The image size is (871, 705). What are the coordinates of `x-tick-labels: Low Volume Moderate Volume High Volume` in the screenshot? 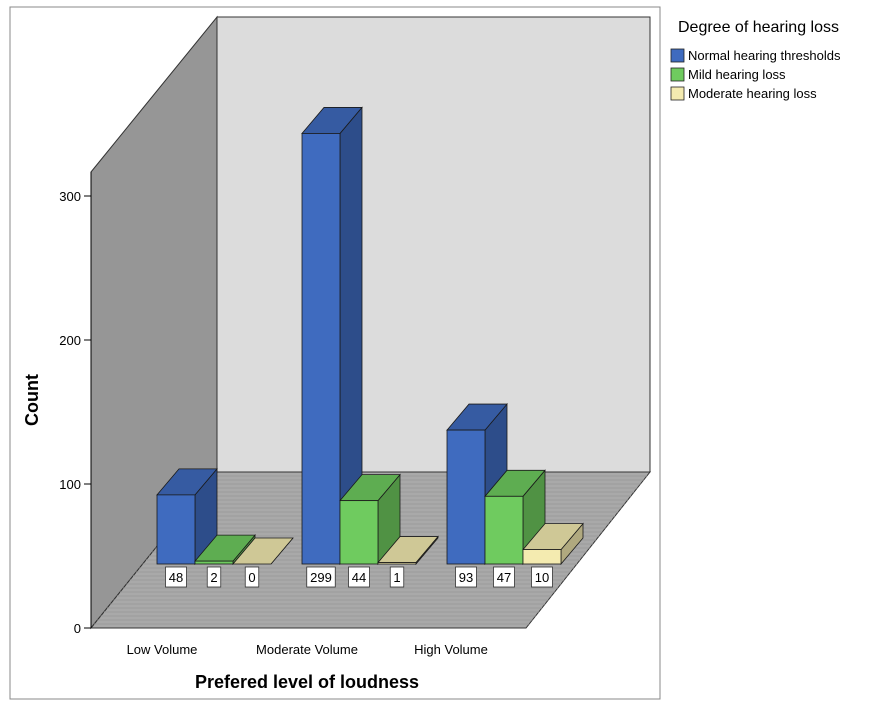 It's located at (307, 649).